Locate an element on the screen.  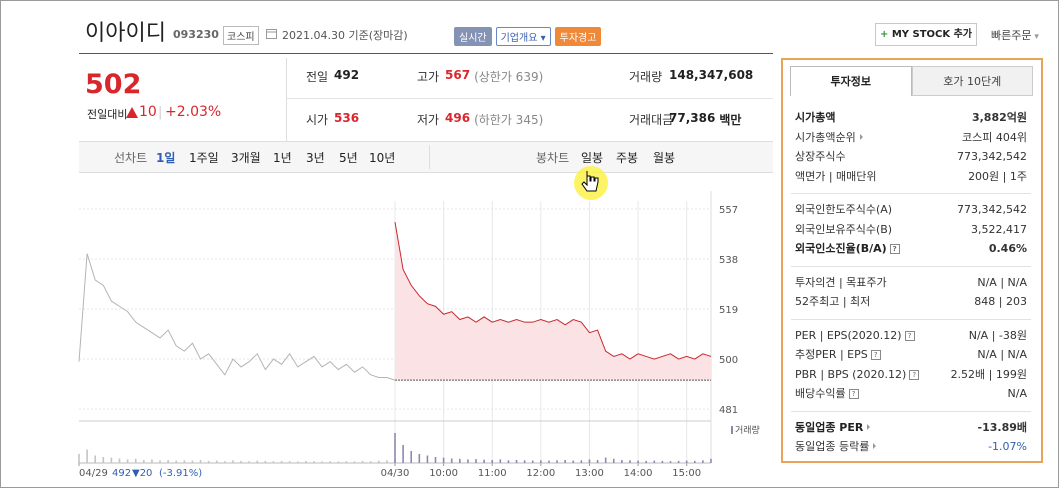
x-tick-label: 10:00 is located at coordinates (443, 473).